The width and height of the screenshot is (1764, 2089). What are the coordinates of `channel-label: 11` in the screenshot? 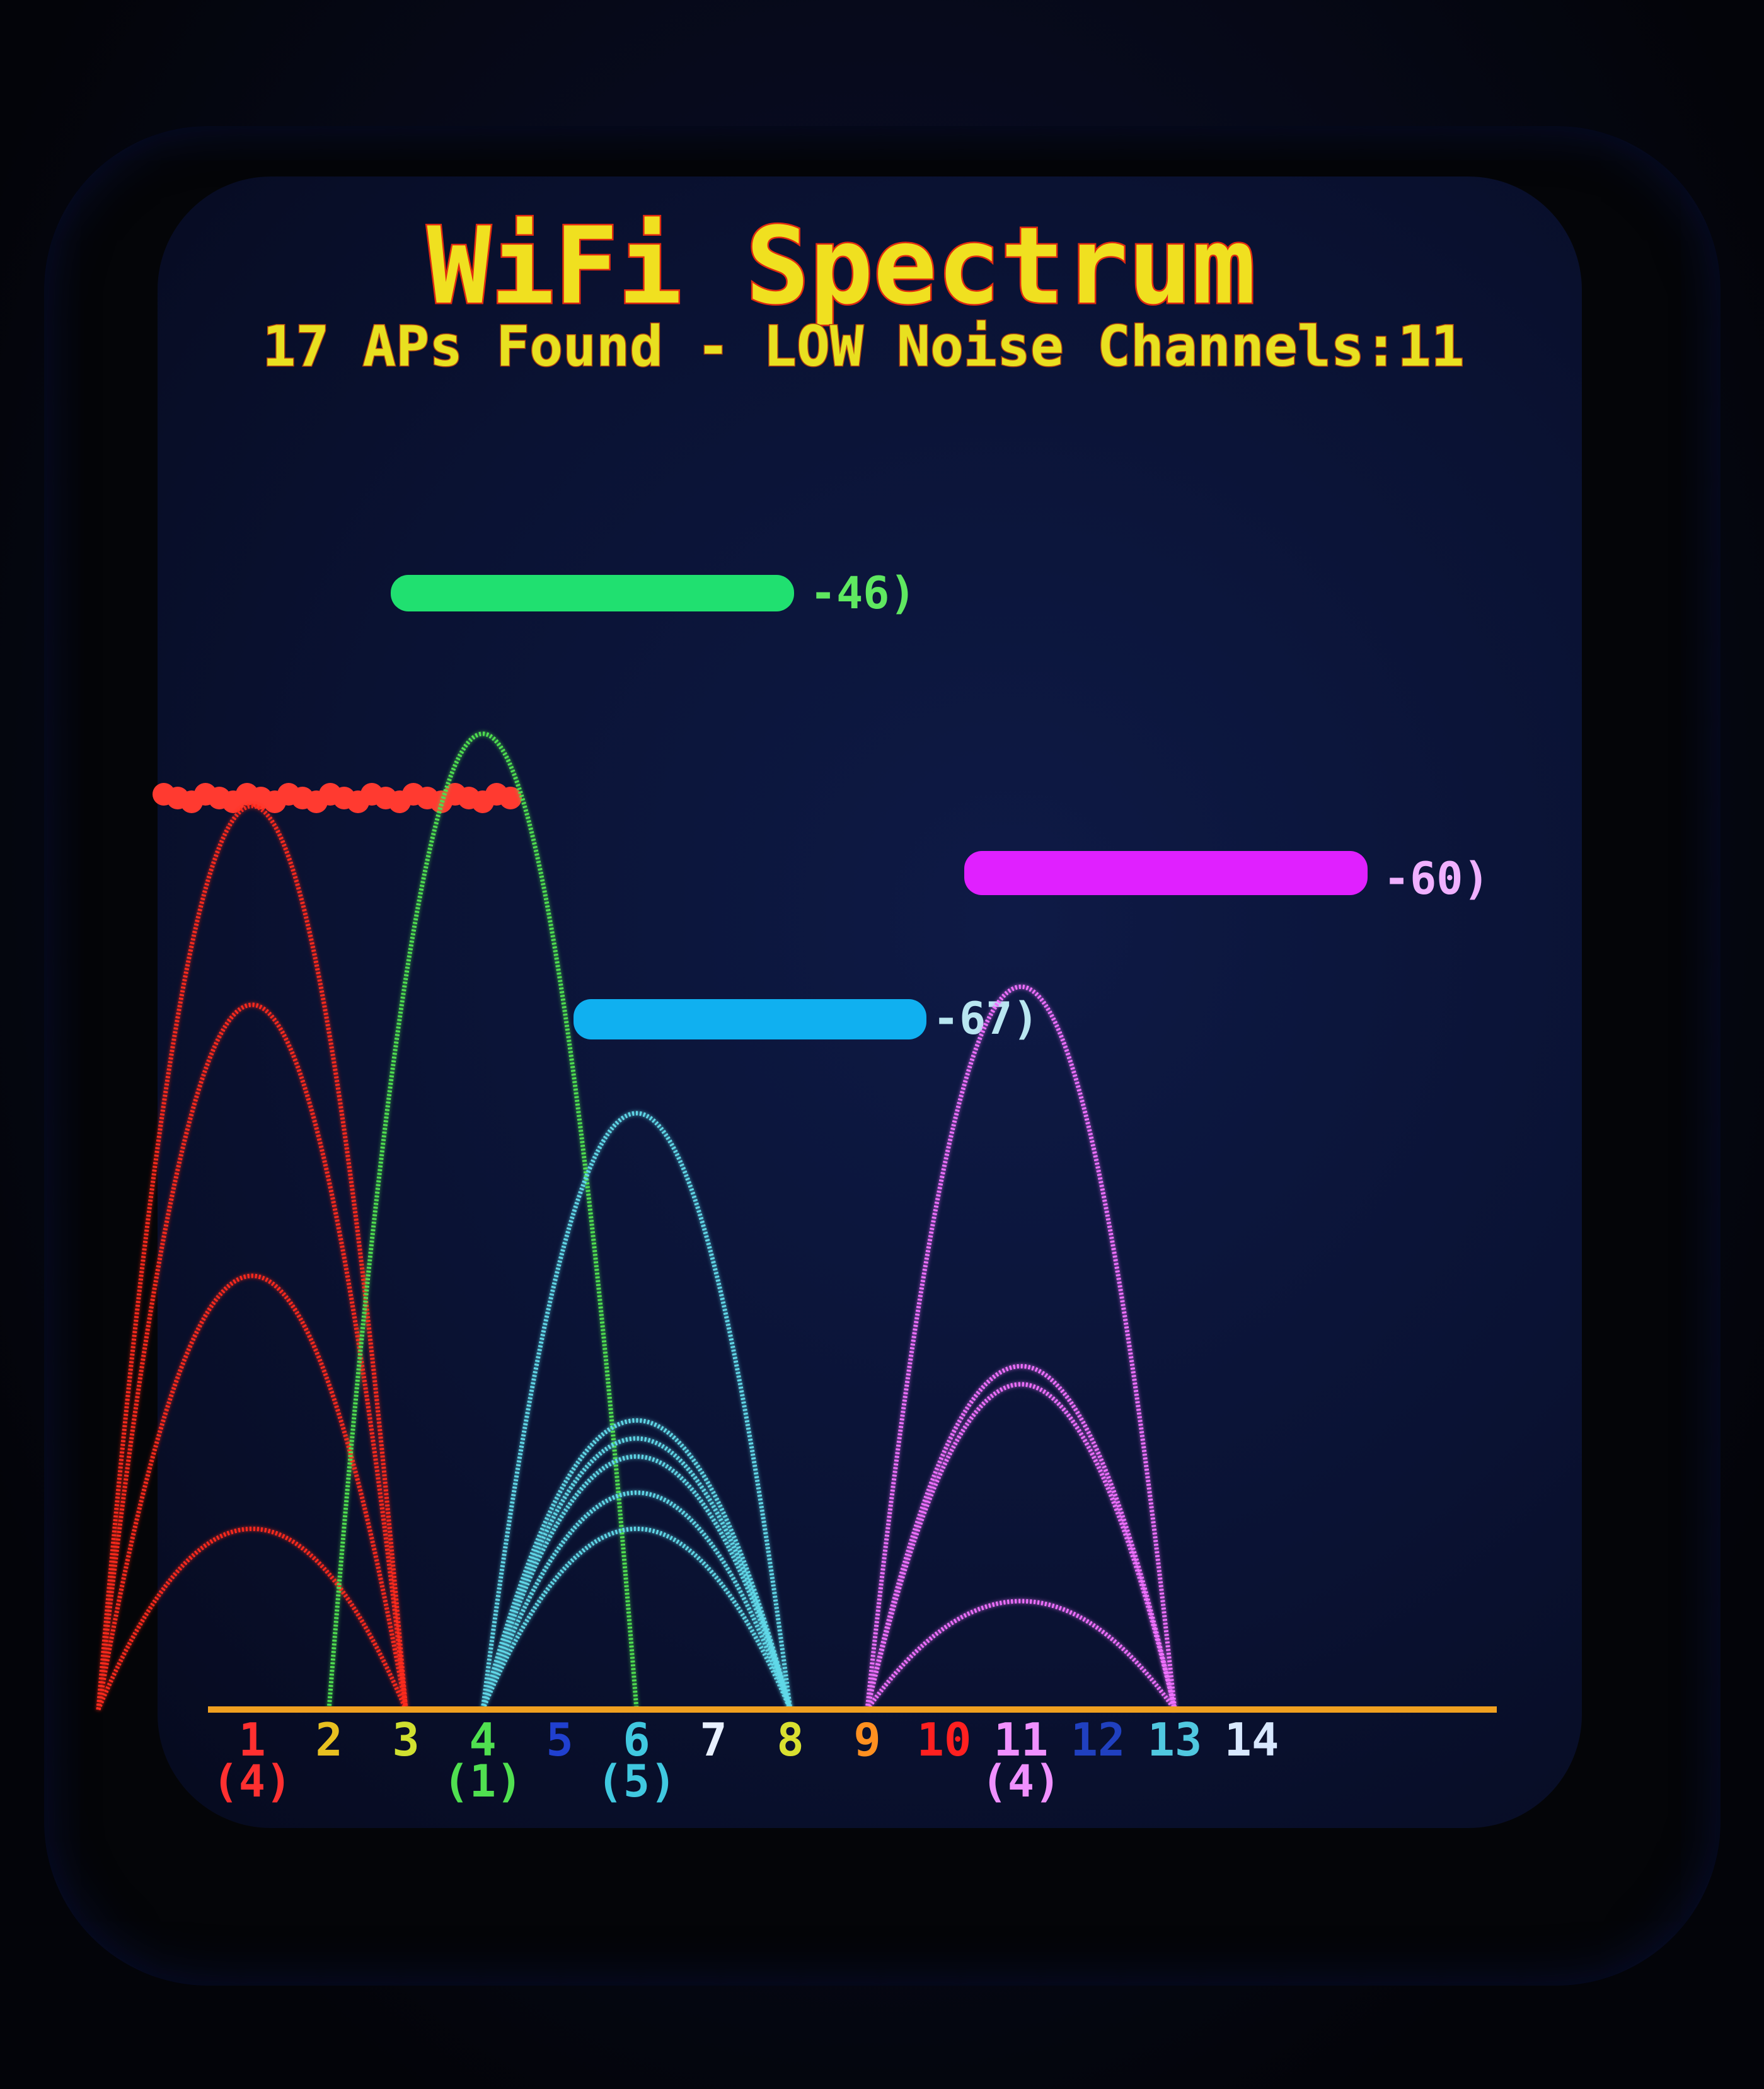 It's located at (1021, 1739).